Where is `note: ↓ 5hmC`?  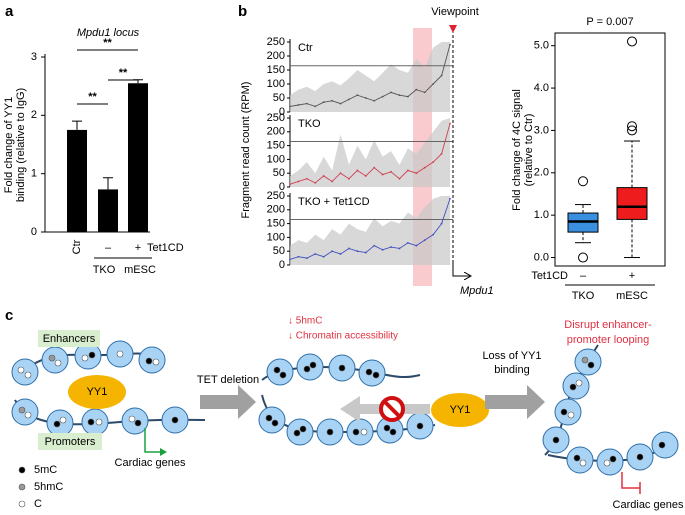
note: ↓ 5hmC is located at coordinates (305, 321).